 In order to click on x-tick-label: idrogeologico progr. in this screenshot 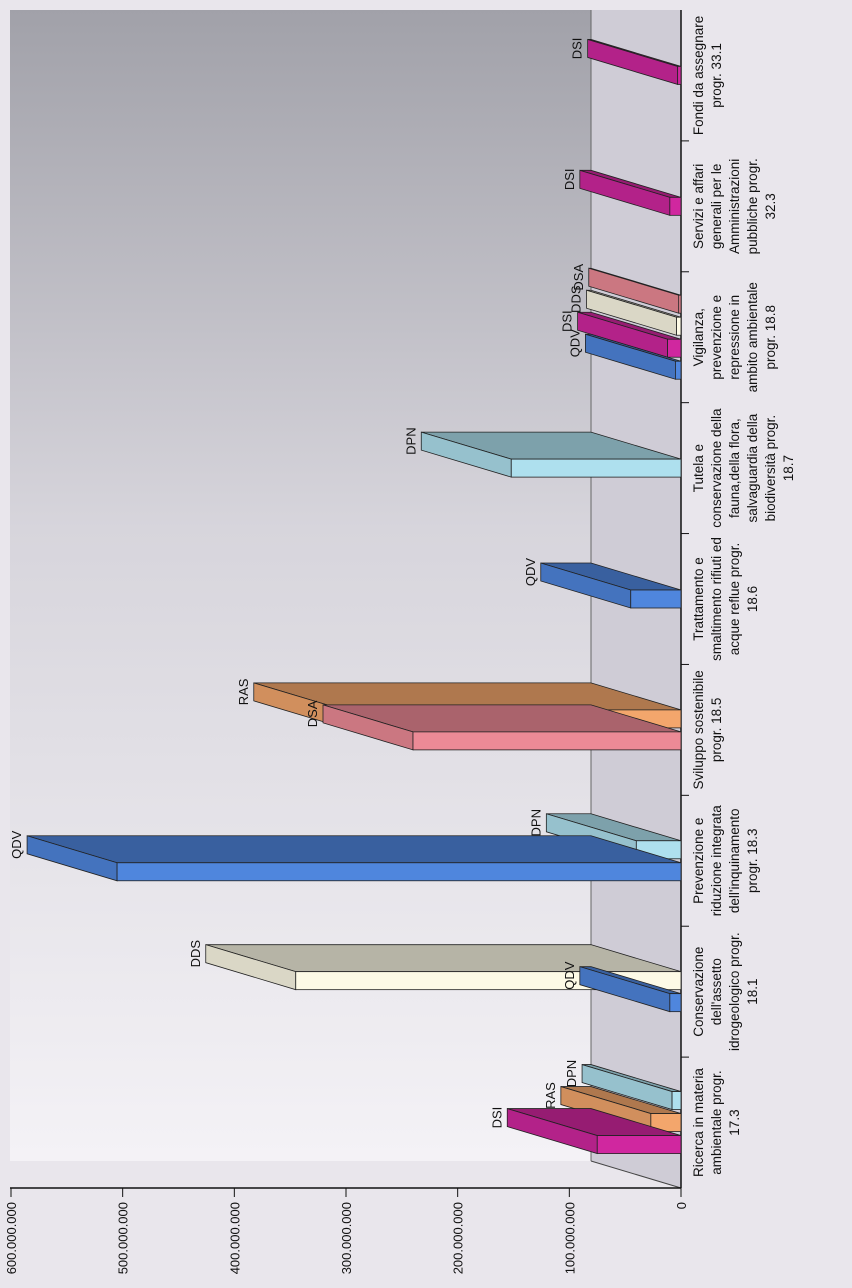, I will do `click(734, 991)`.